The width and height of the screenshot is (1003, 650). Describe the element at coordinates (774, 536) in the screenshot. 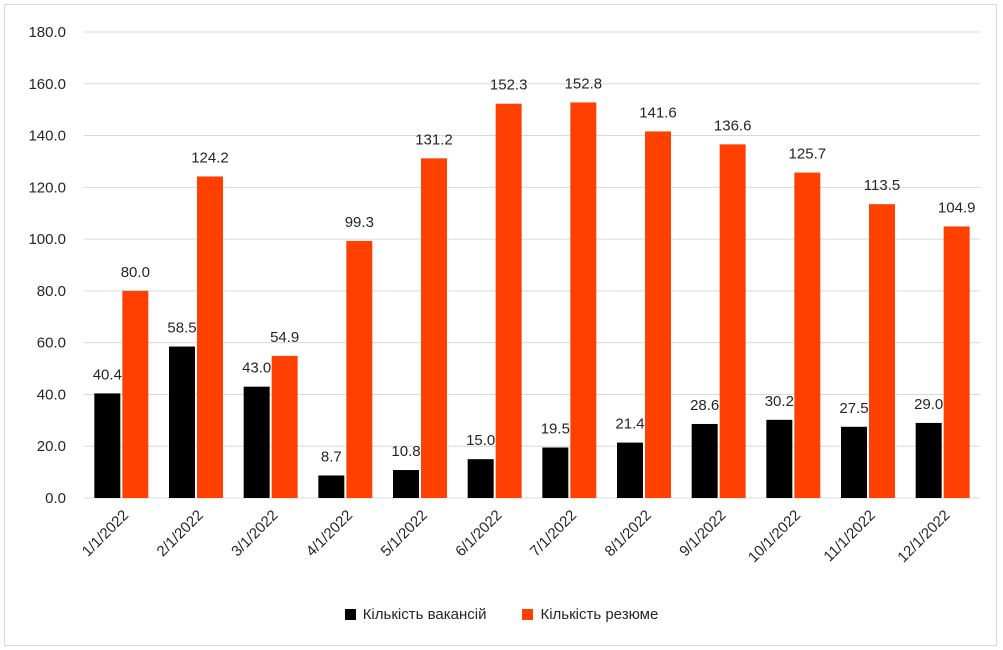

I see `x-tick-label: 10/1/2022` at that location.